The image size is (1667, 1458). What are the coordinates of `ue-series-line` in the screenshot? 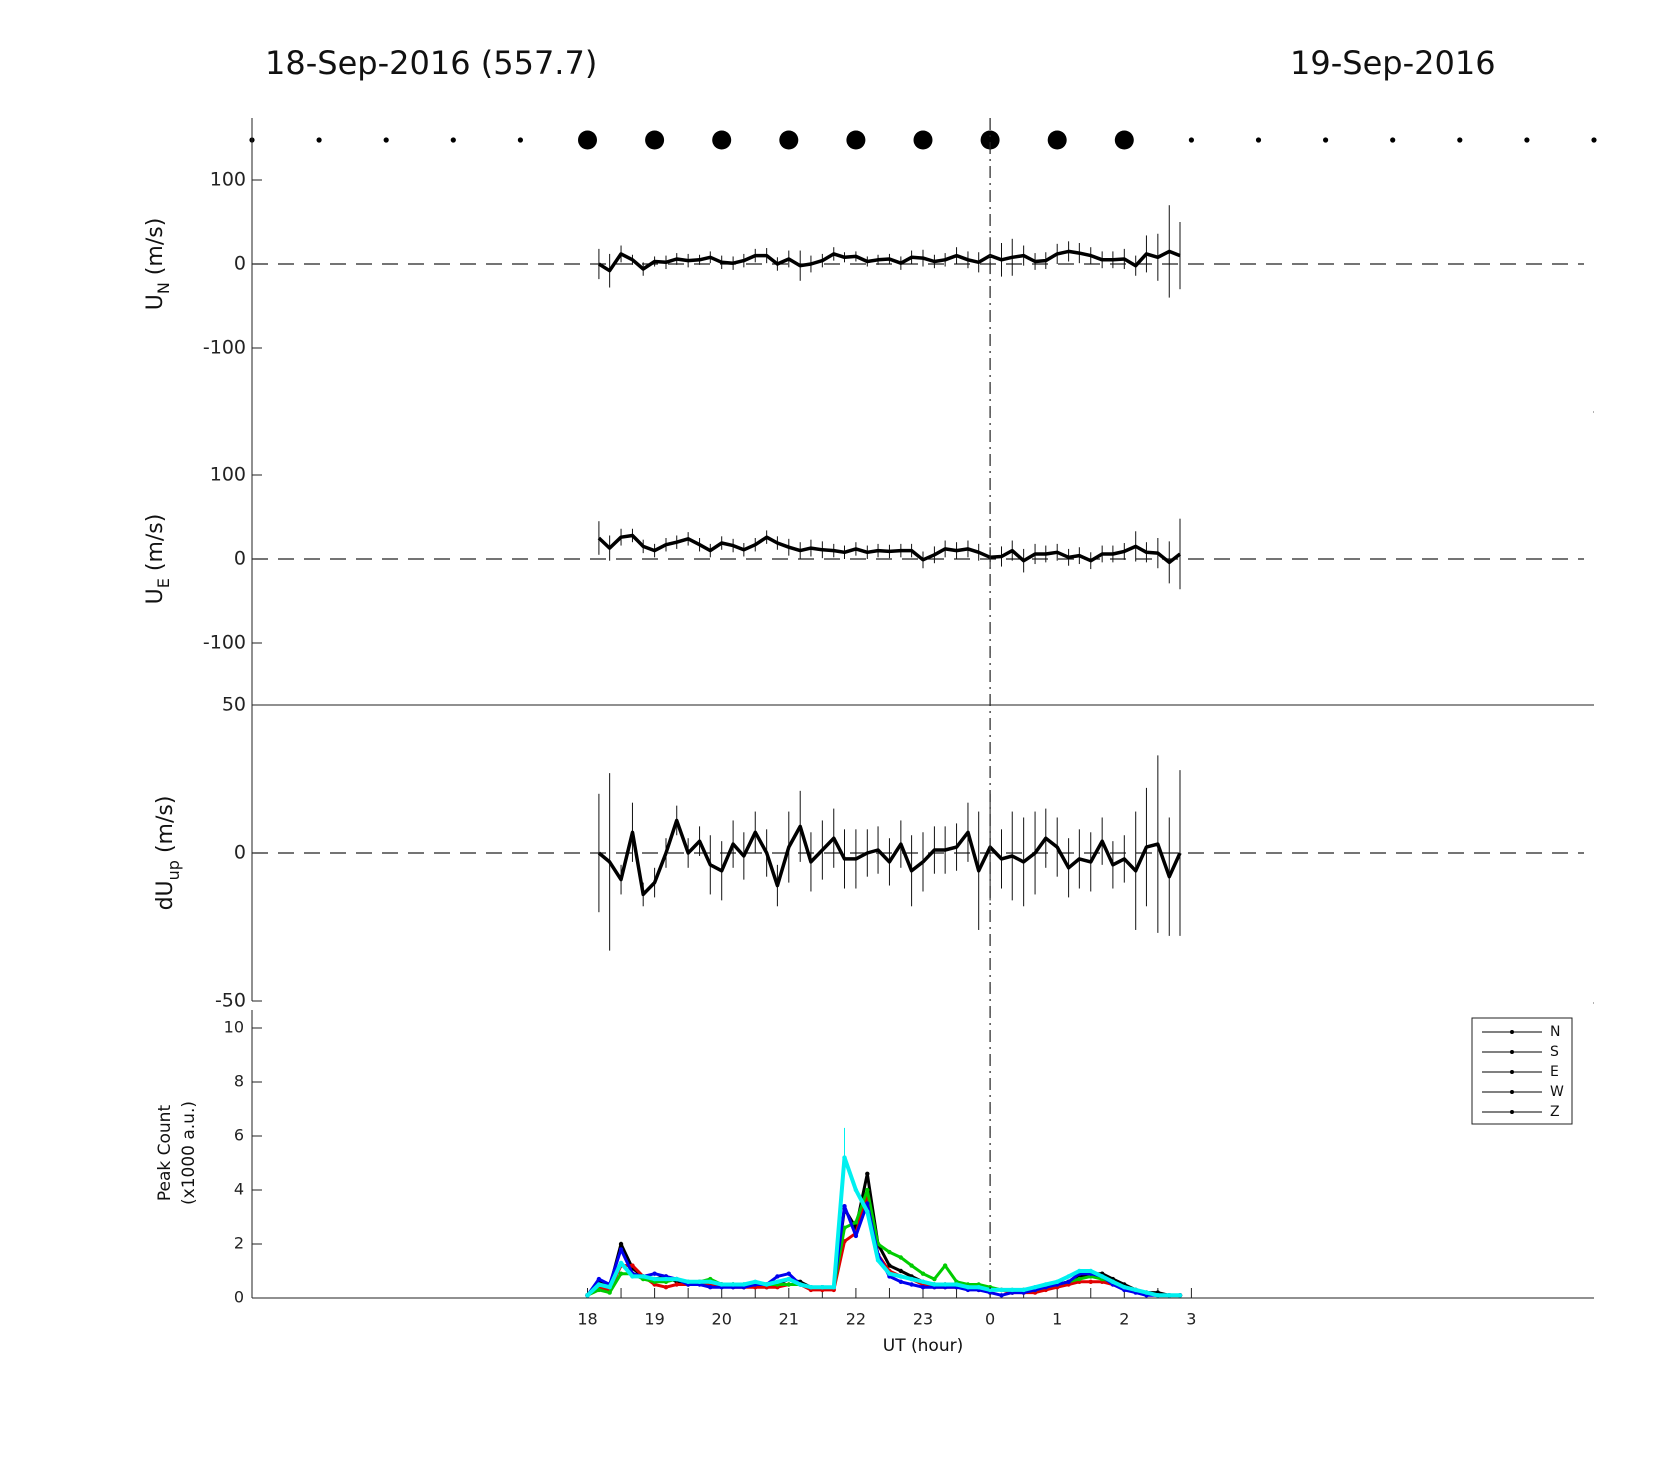 It's located at (889, 549).